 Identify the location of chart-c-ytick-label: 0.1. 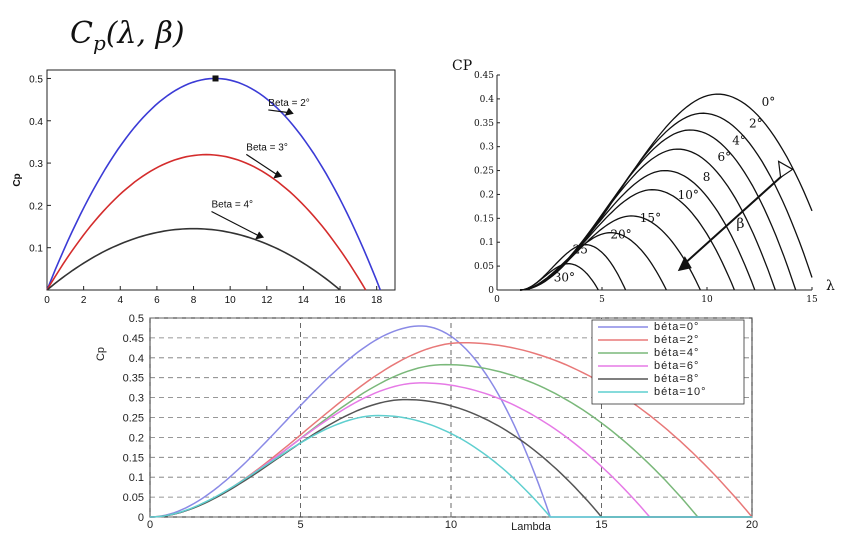
(136, 478).